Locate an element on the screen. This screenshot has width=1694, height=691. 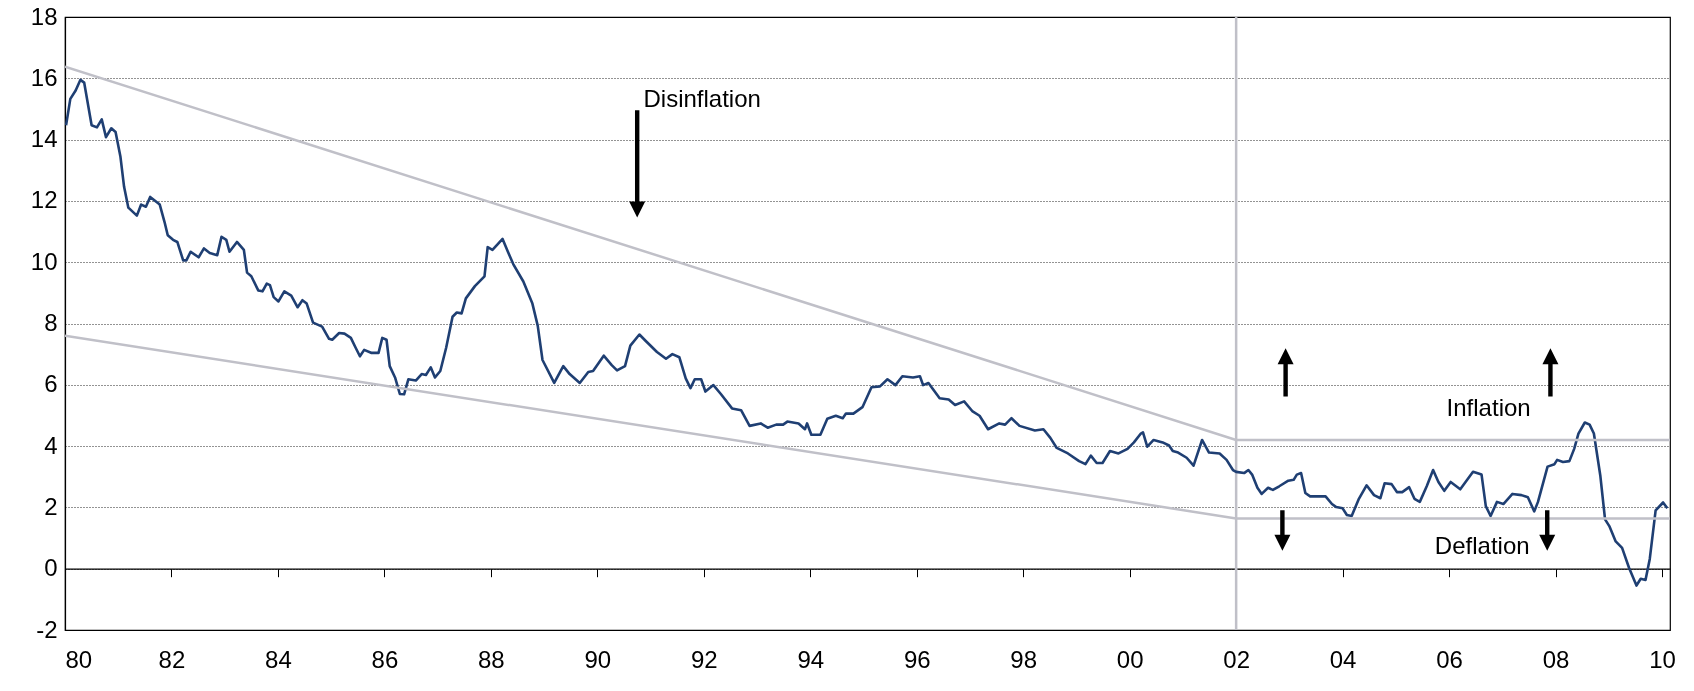
x-tick-label: 10 is located at coordinates (1662, 659).